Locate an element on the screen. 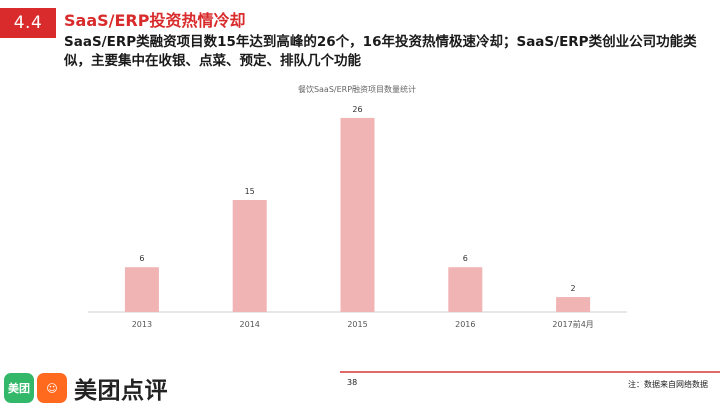 The height and width of the screenshot is (405, 720). bar-value-label-3: 6 is located at coordinates (465, 258).